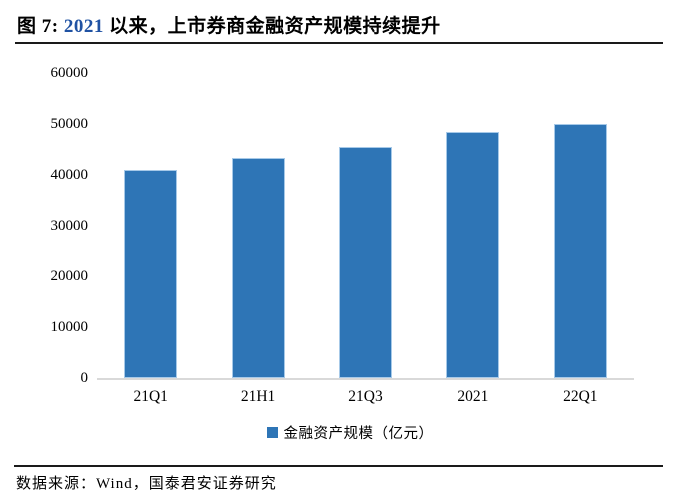  I want to click on bar-22Q1, so click(580, 251).